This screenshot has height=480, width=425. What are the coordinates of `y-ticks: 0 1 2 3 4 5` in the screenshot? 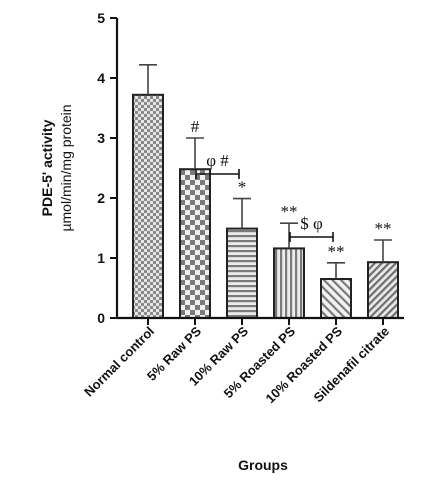 It's located at (107, 168).